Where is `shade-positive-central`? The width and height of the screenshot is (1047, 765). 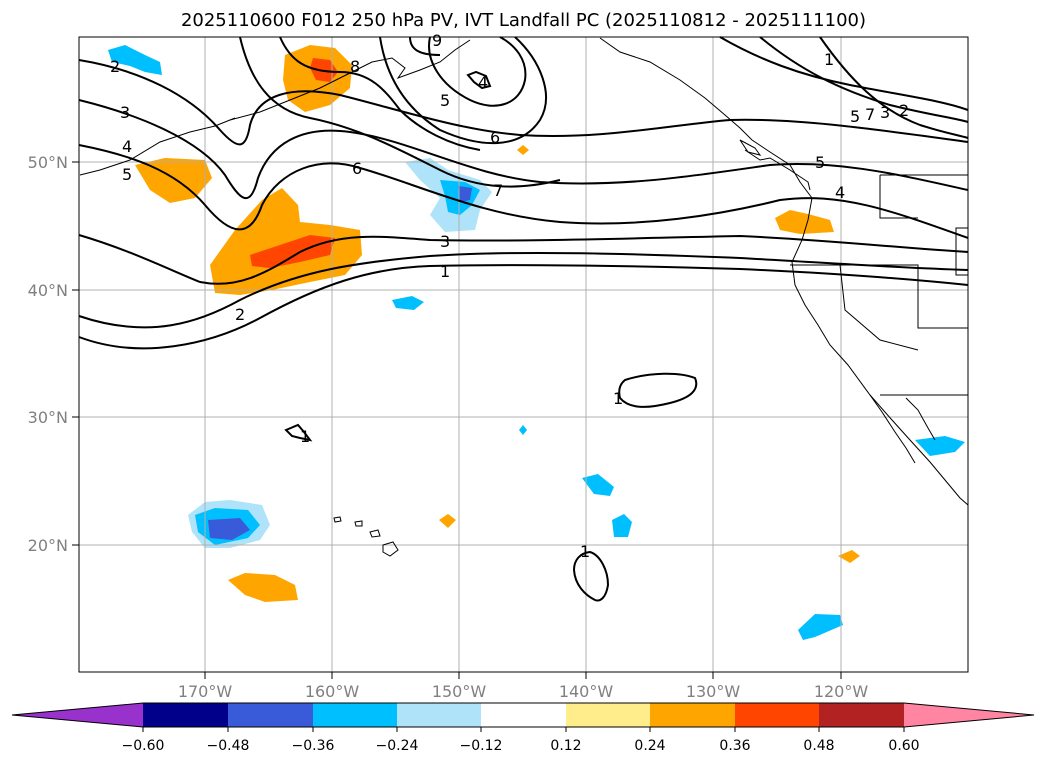
shade-positive-central is located at coordinates (286, 241).